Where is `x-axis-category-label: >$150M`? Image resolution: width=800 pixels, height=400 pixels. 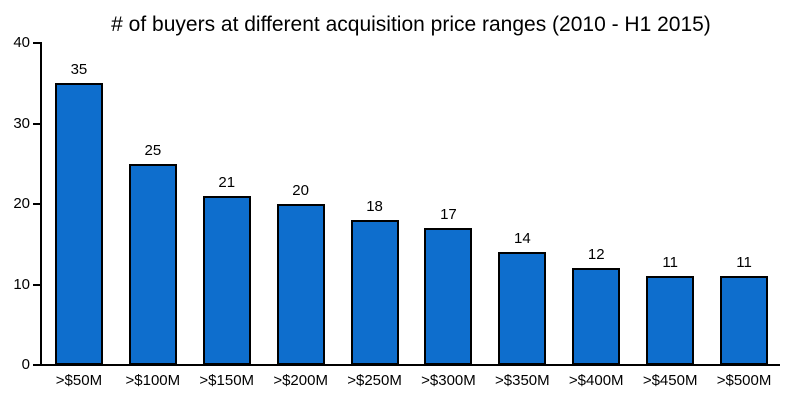
x-axis-category-label: >$150M is located at coordinates (227, 380).